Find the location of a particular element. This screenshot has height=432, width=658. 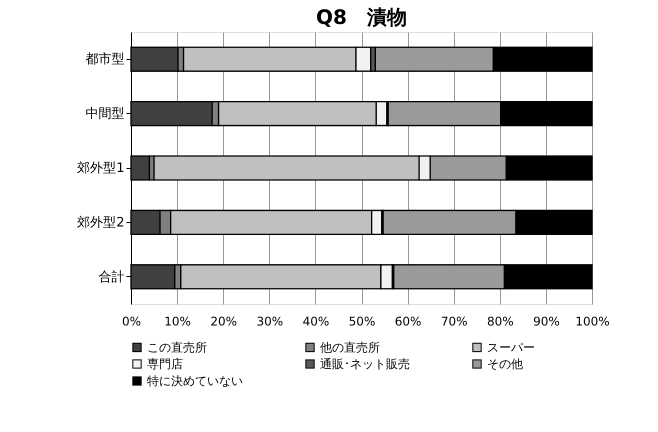

x-tick-label: 90% is located at coordinates (546, 321).